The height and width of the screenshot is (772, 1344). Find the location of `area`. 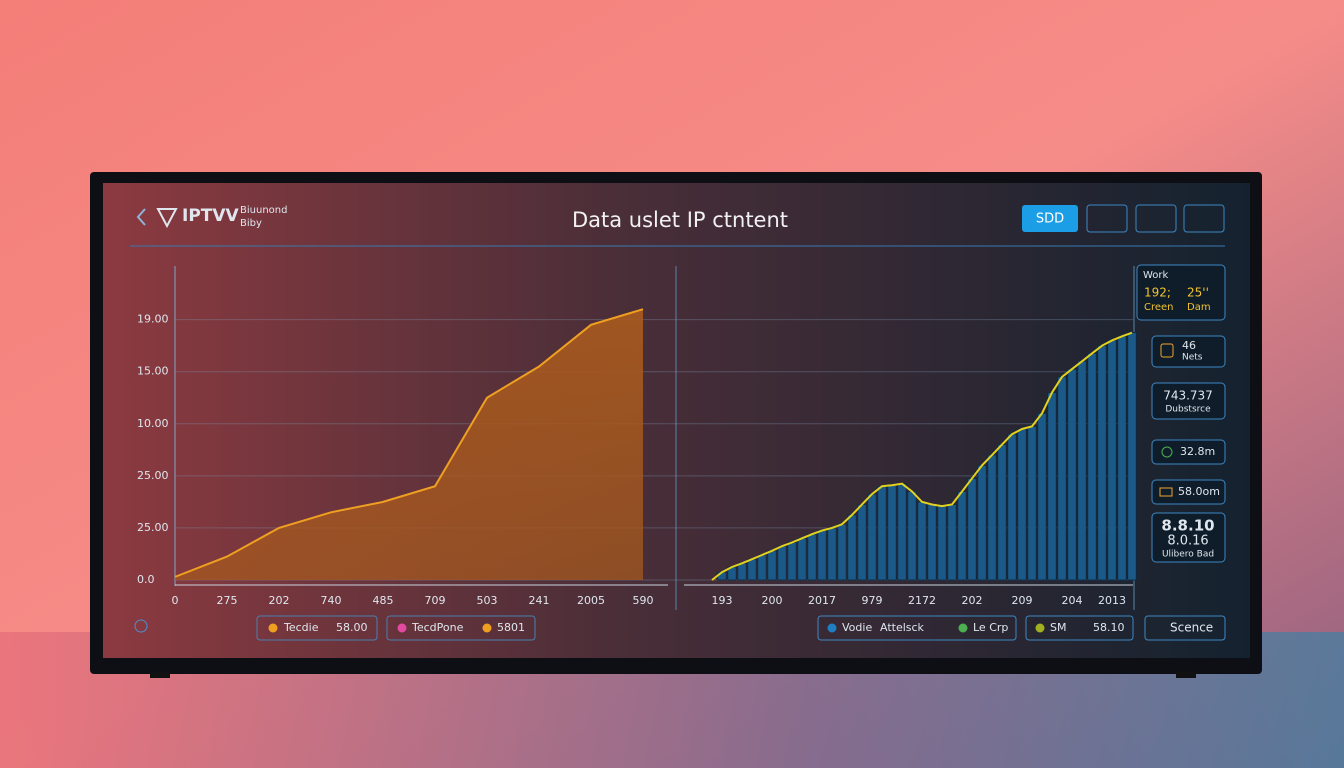

area is located at coordinates (409, 444).